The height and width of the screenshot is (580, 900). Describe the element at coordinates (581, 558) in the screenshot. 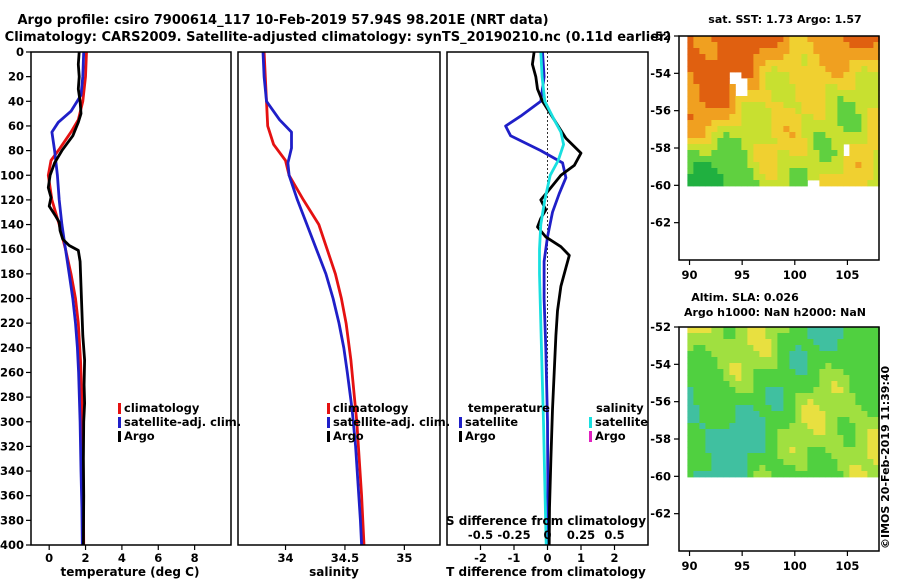

I see `x-tick-label: 1` at that location.